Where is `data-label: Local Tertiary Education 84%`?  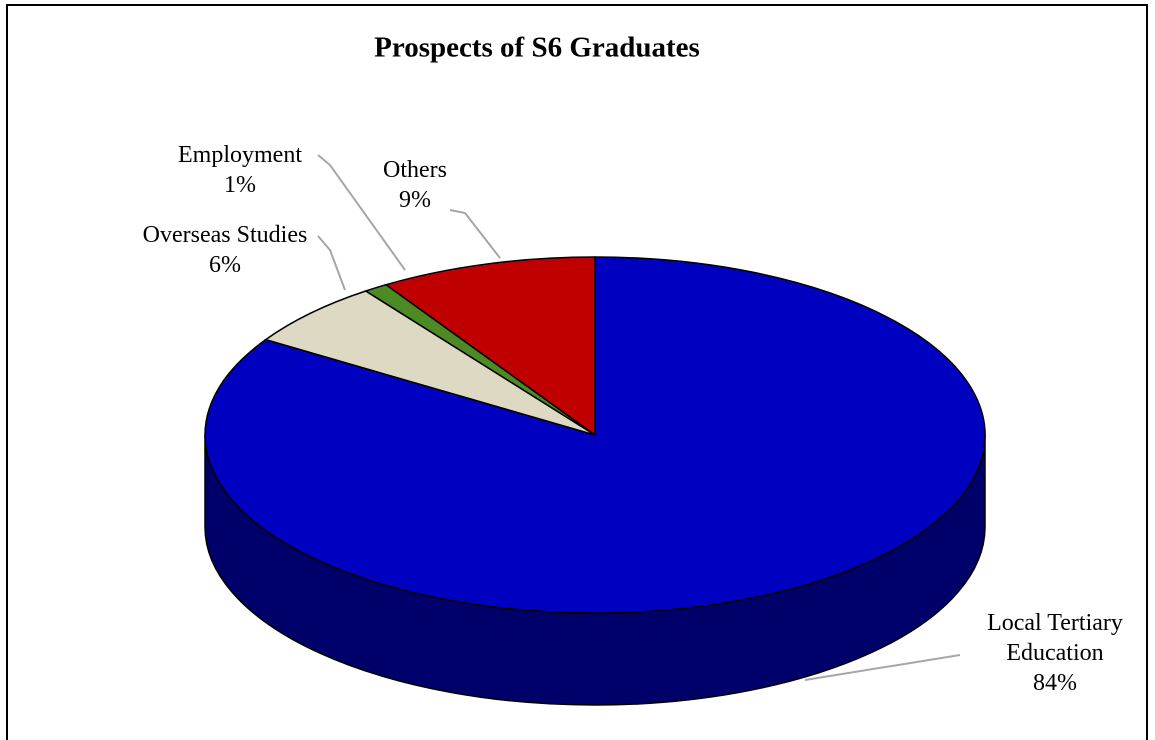 data-label: Local Tertiary Education 84% is located at coordinates (1055, 653).